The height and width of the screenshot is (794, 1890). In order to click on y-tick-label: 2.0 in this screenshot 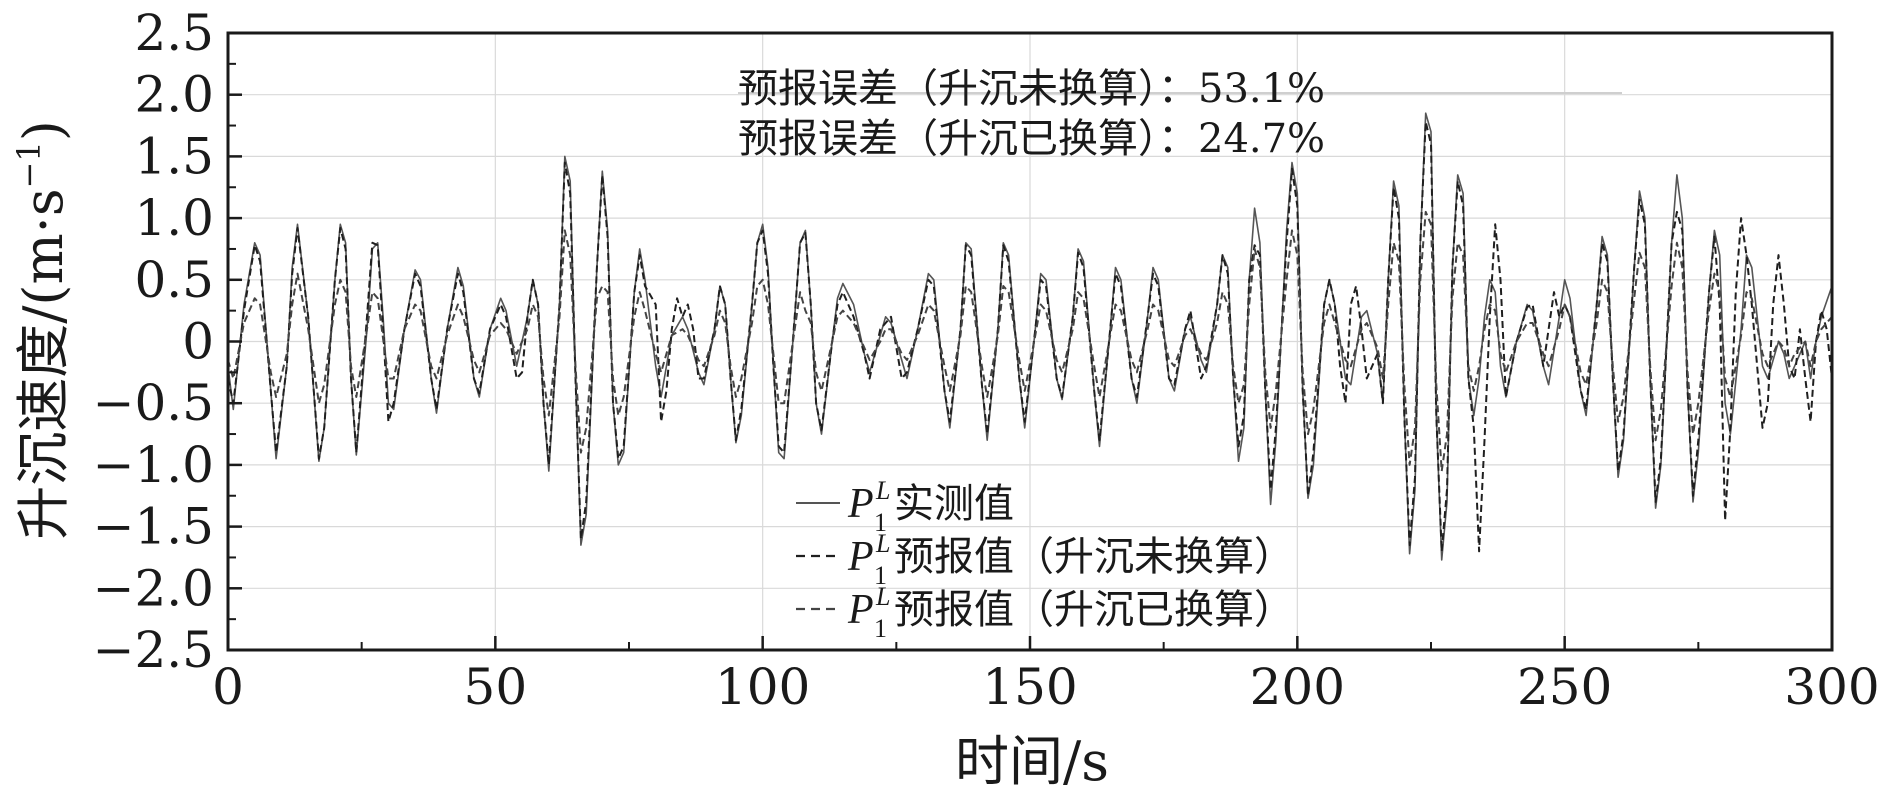, I will do `click(174, 95)`.